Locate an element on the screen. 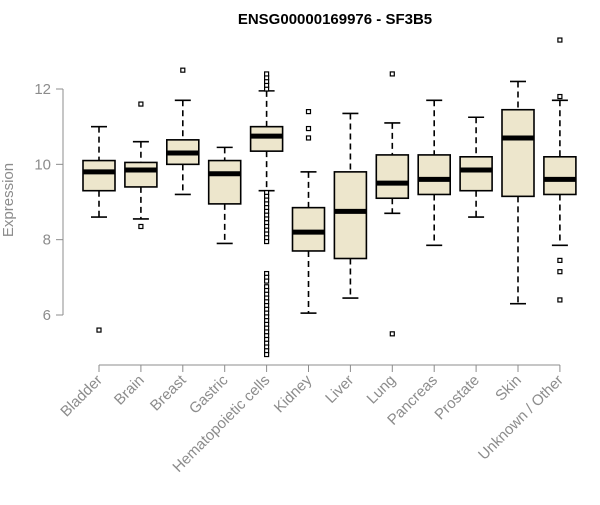 This screenshot has width=600, height=505. box-gastric is located at coordinates (224, 182).